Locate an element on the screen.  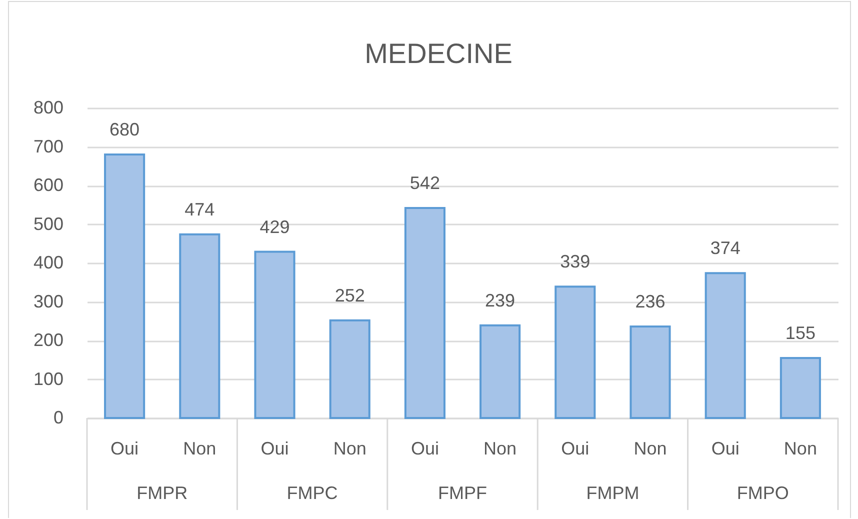
data-label: 239 is located at coordinates (500, 300).